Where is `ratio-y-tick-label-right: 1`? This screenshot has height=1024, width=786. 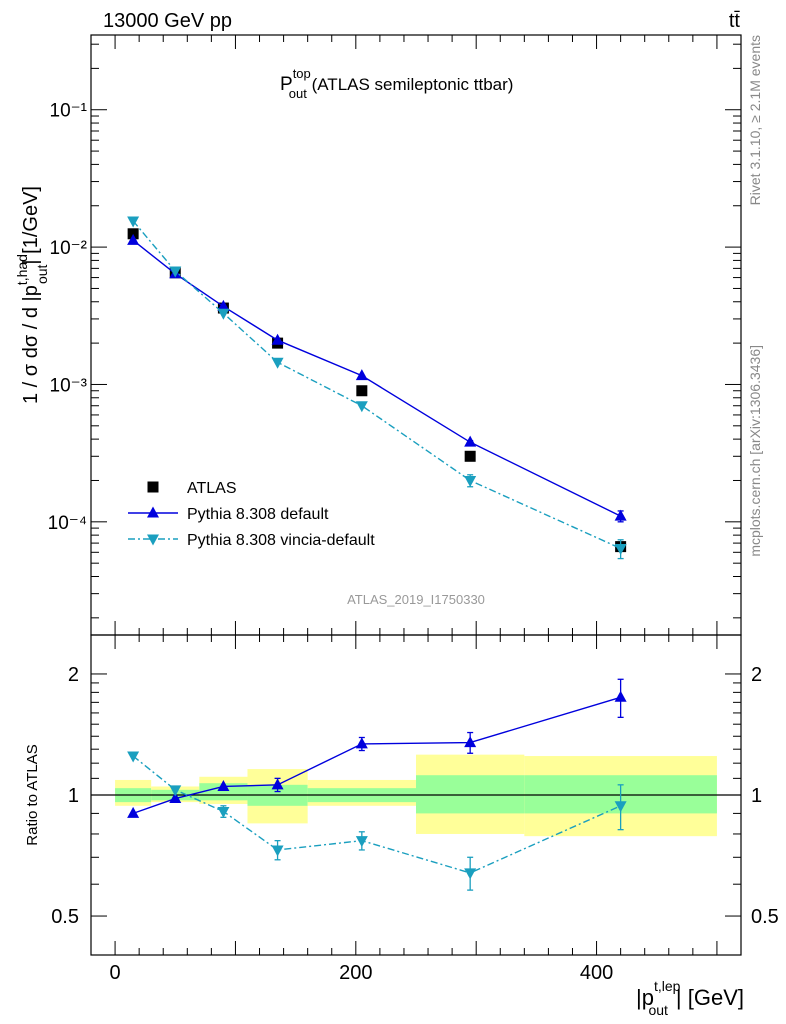 ratio-y-tick-label-right: 1 is located at coordinates (756, 796).